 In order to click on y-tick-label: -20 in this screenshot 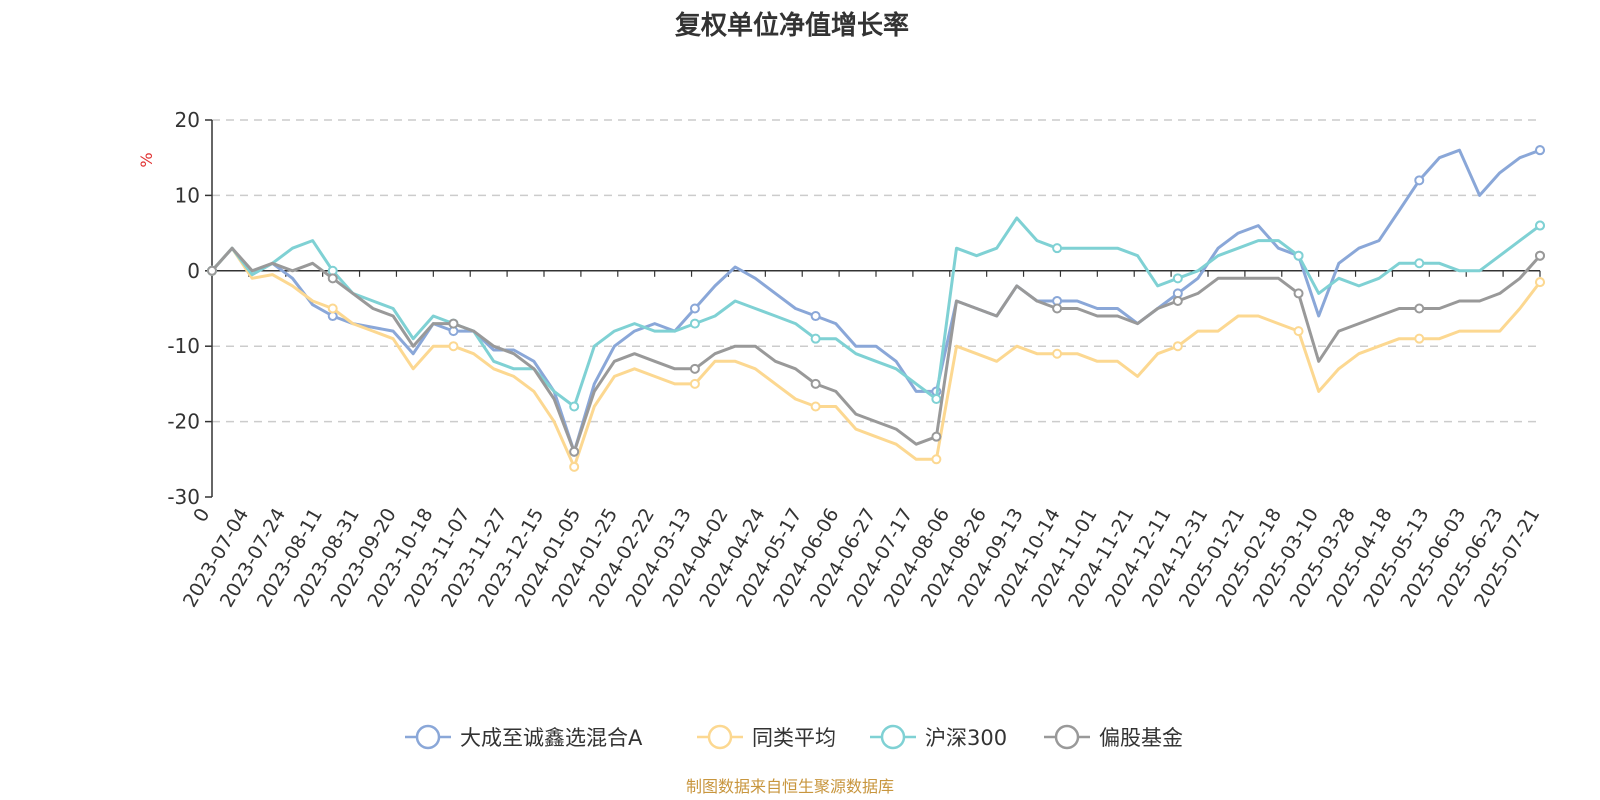, I will do `click(183, 422)`.